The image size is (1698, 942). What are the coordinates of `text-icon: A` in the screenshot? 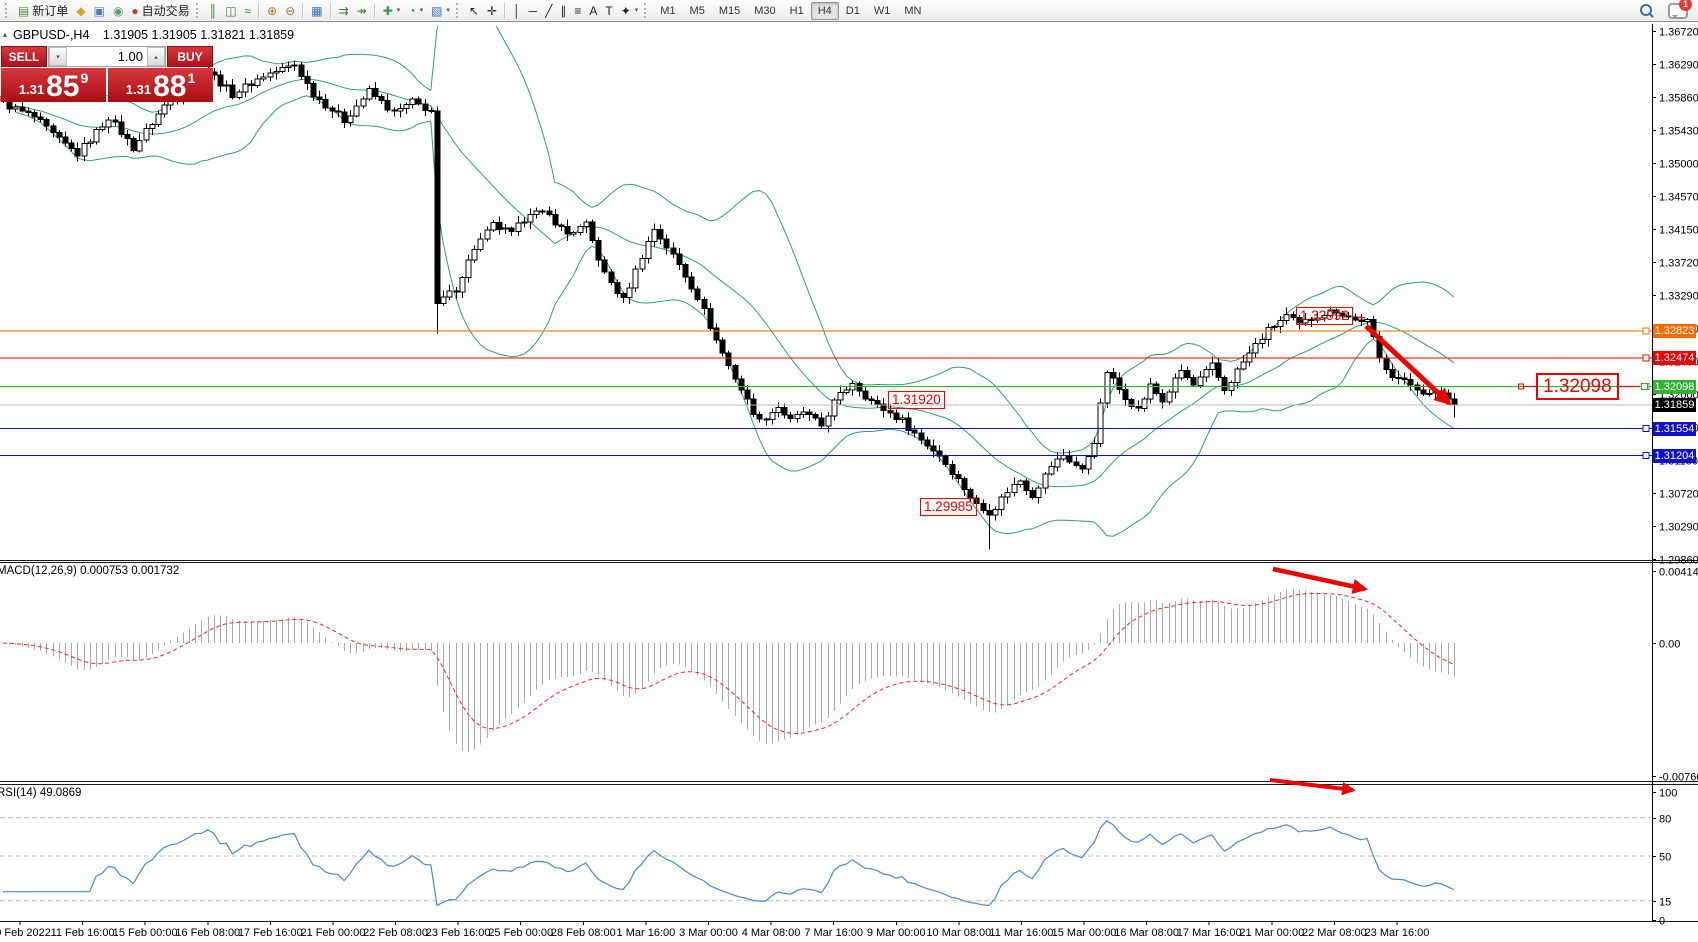 It's located at (593, 11).